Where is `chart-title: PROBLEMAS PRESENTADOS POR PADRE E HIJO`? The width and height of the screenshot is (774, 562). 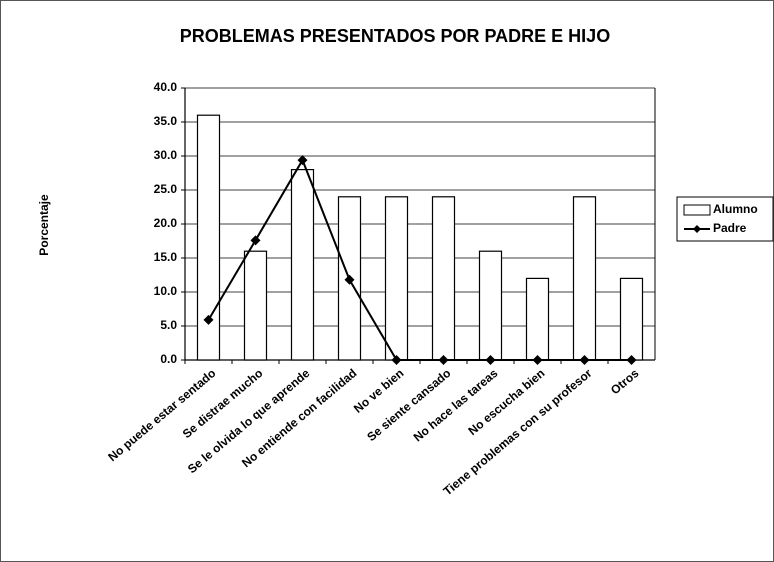
chart-title: PROBLEMAS PRESENTADOS POR PADRE E HIJO is located at coordinates (395, 36).